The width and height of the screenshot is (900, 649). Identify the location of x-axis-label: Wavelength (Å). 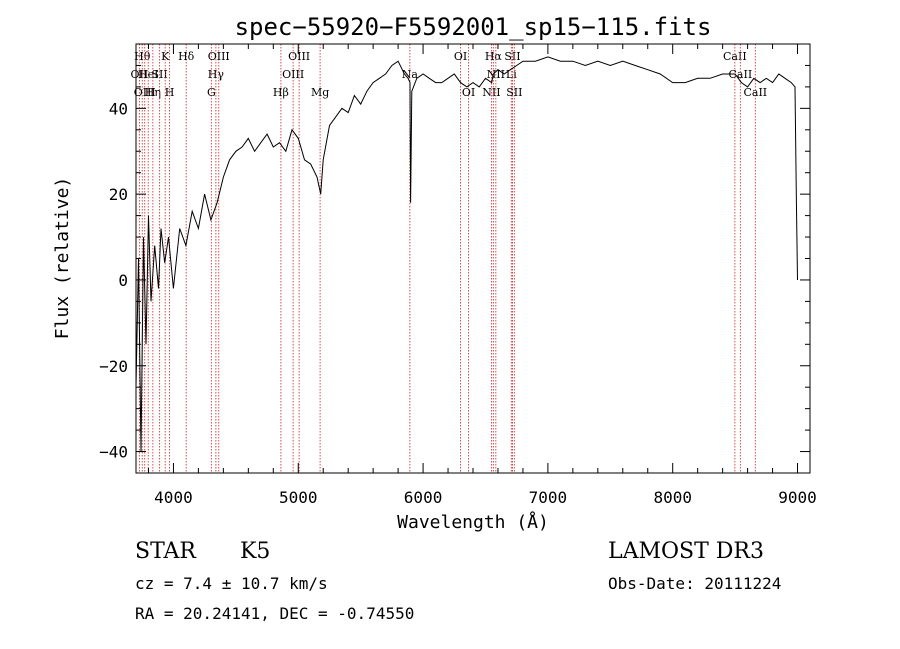
(473, 522).